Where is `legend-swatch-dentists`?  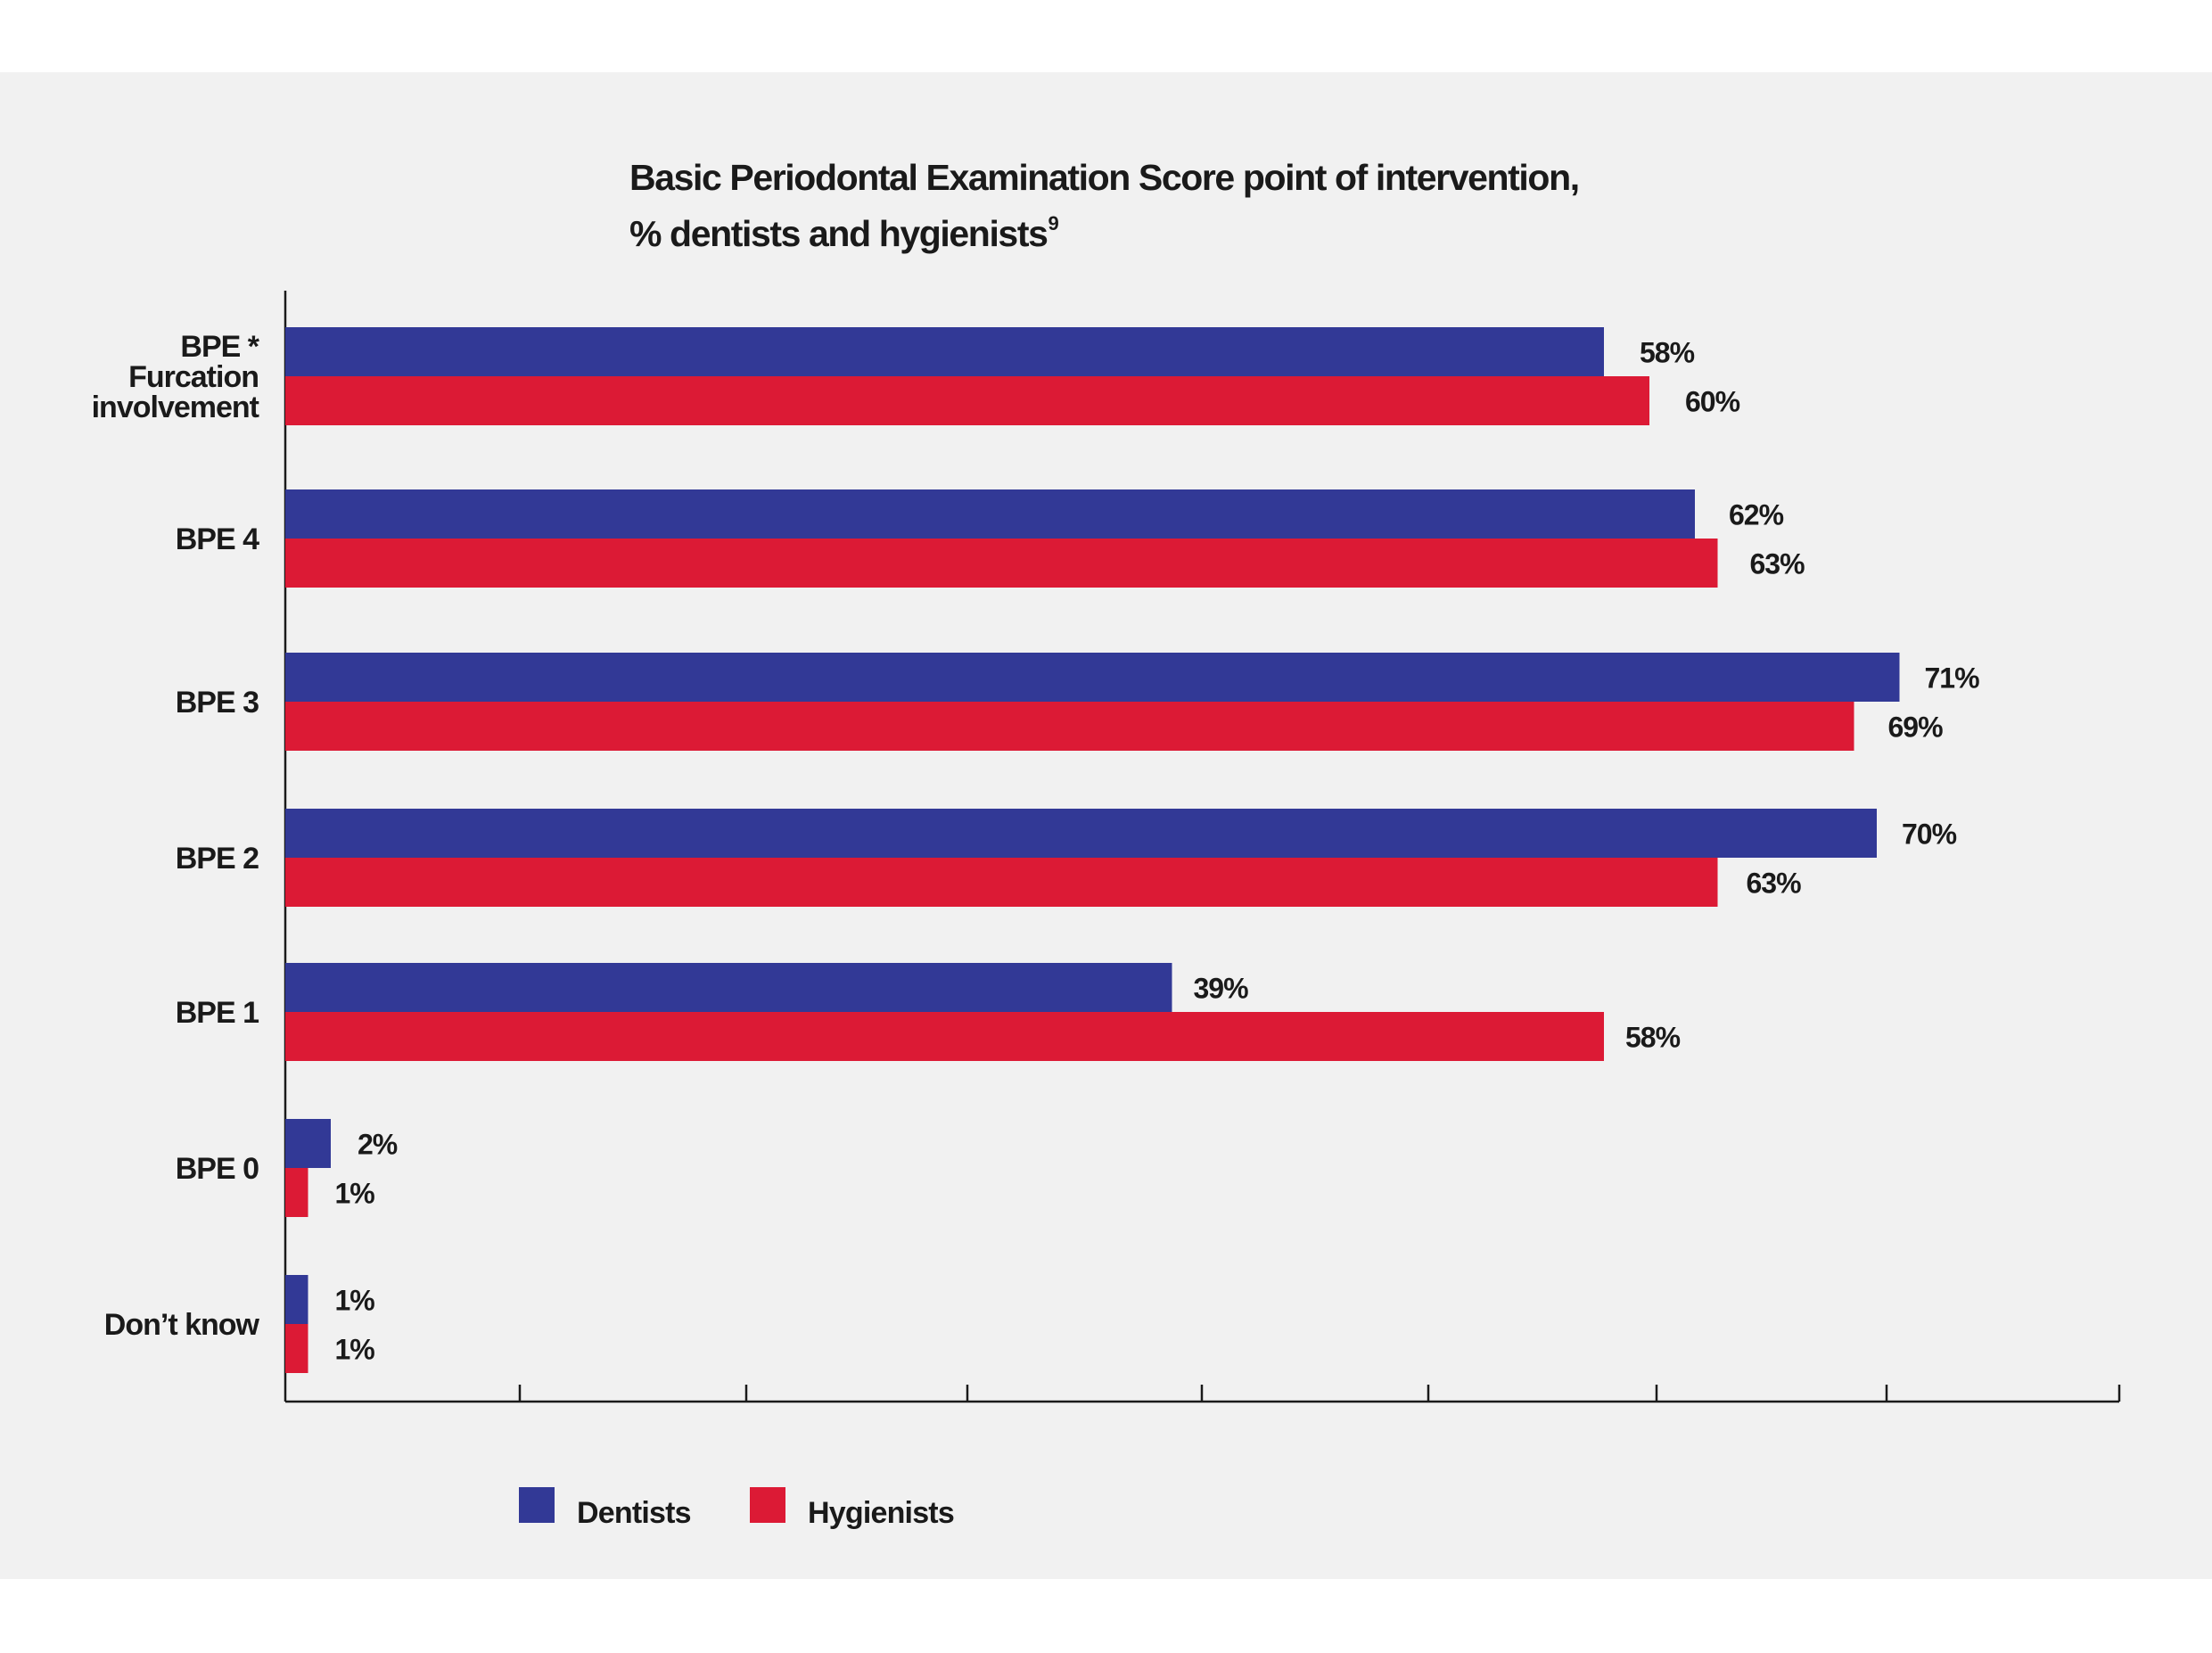 legend-swatch-dentists is located at coordinates (537, 1505).